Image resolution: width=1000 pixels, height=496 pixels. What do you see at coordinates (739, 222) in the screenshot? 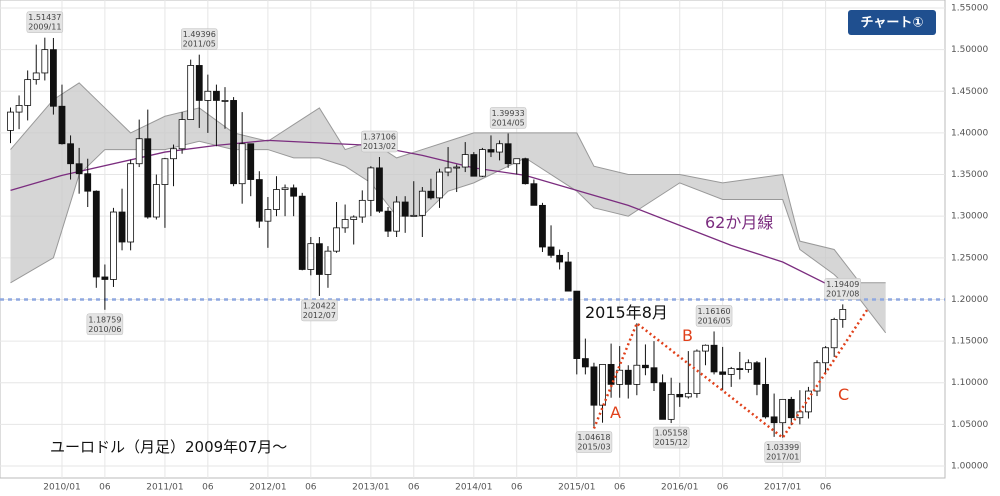
I see `ma-label: 62か月線` at bounding box center [739, 222].